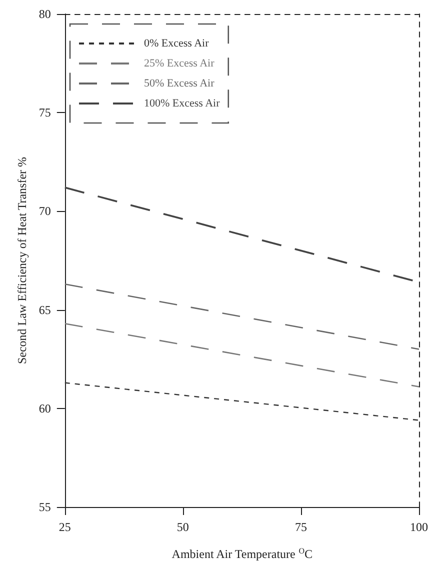 This screenshot has height=579, width=441. What do you see at coordinates (419, 527) in the screenshot?
I see `x-tick-label: 100` at bounding box center [419, 527].